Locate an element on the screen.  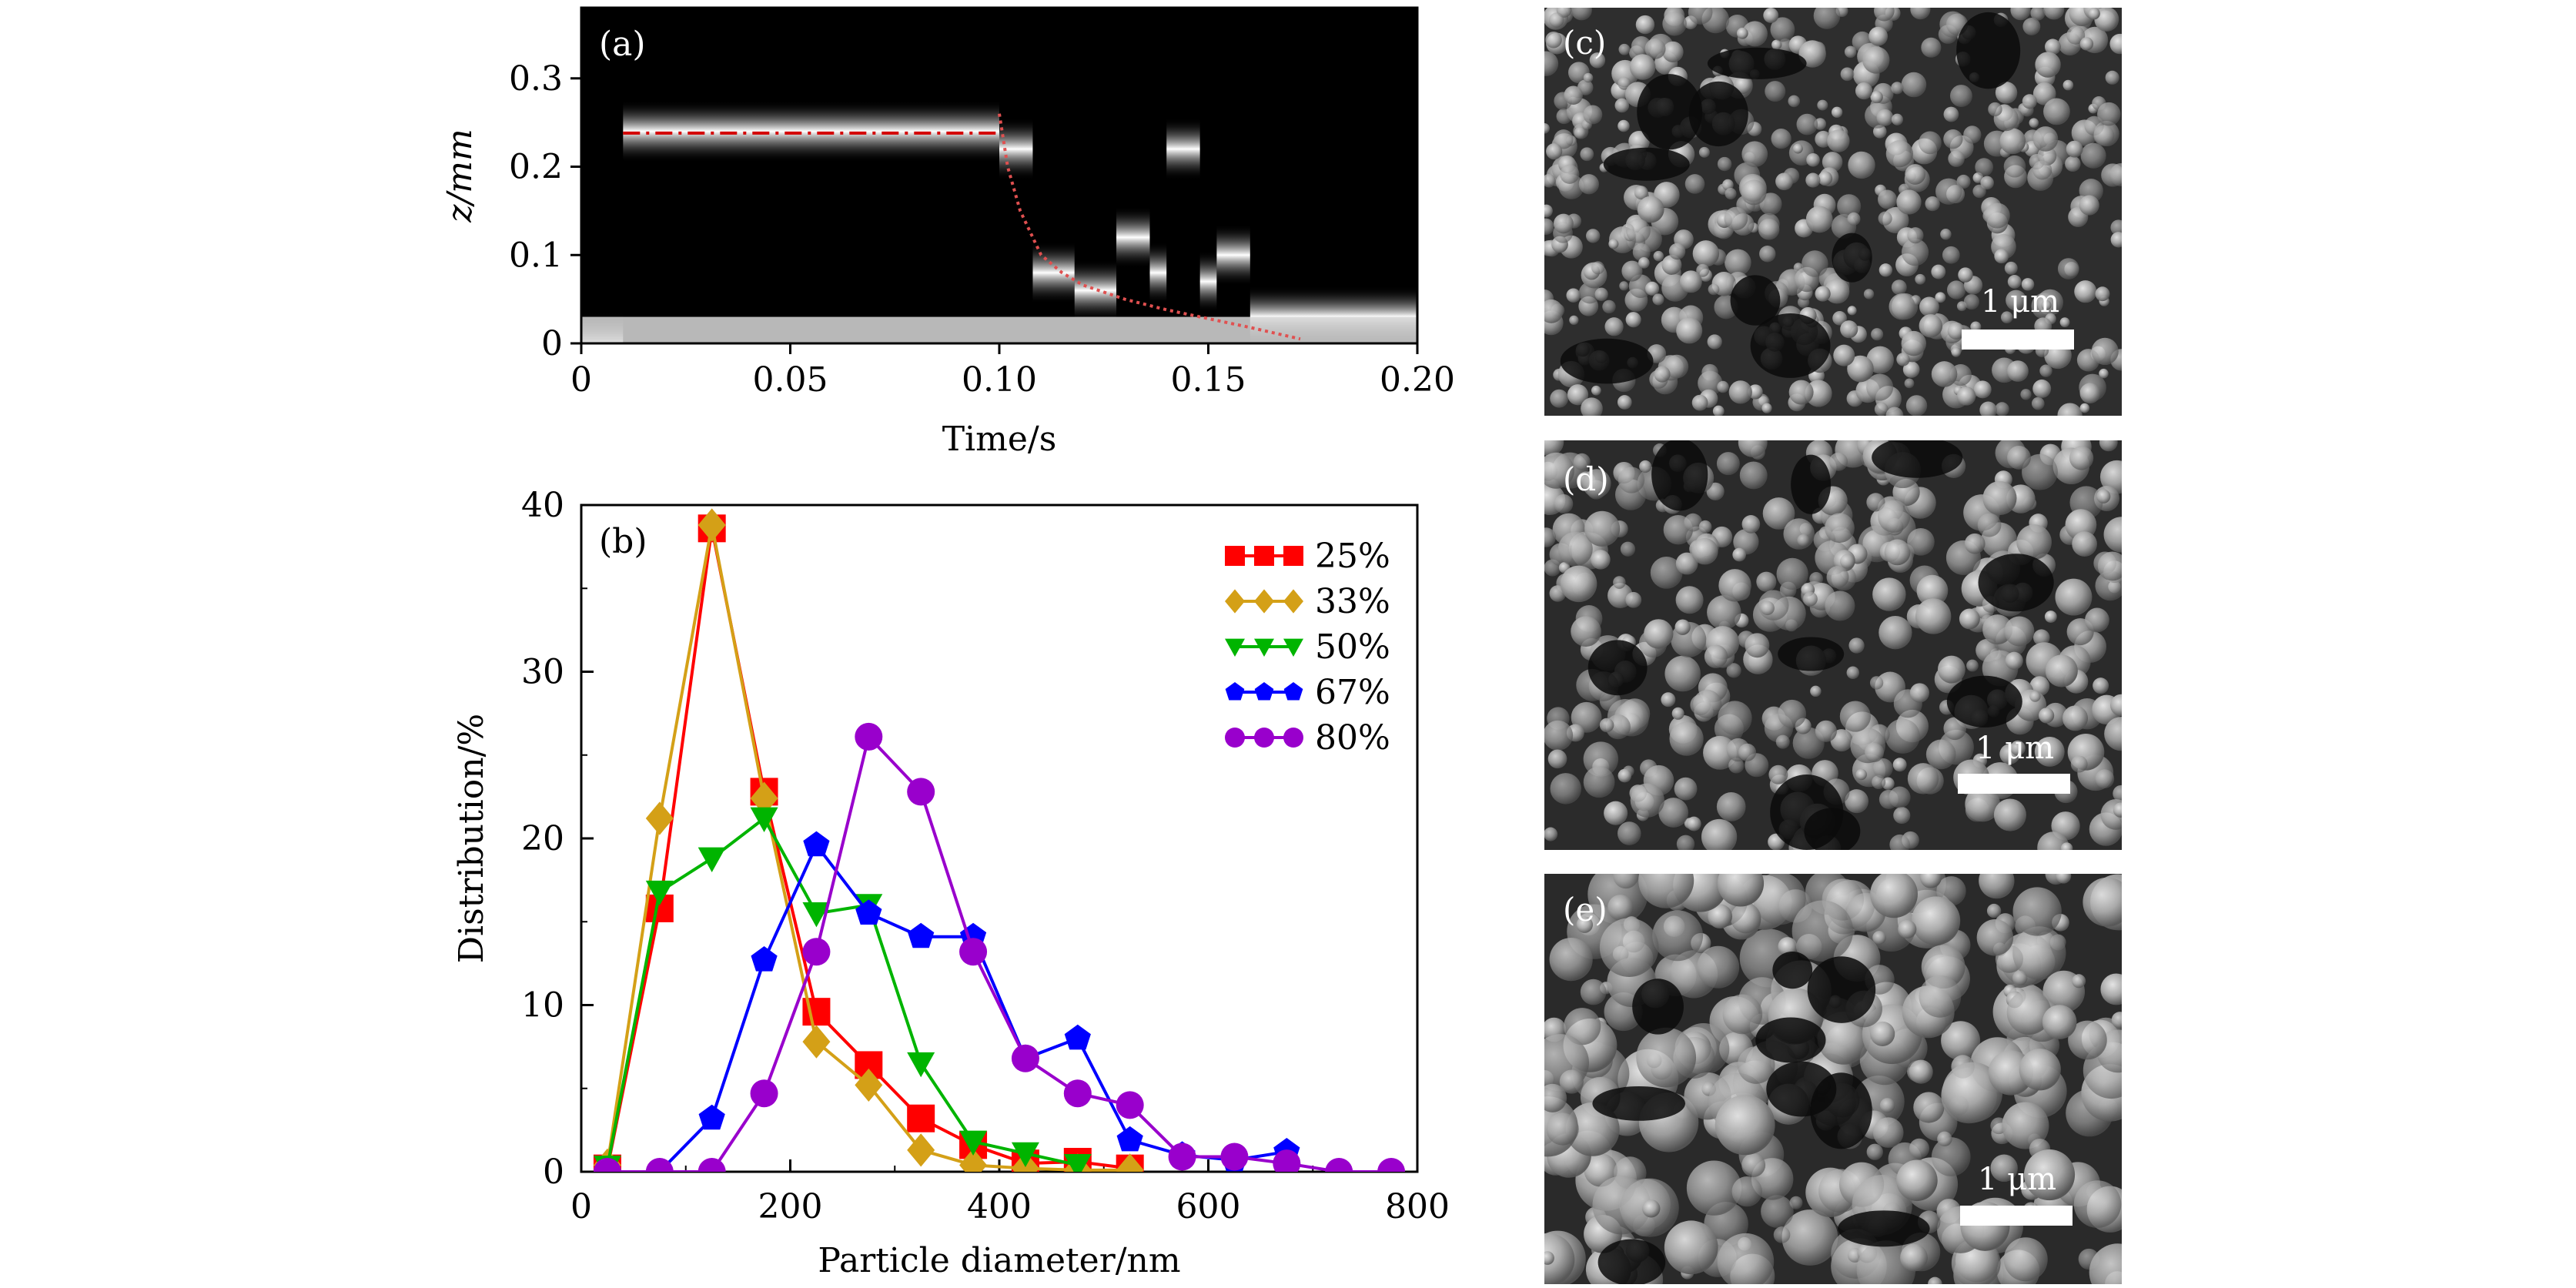
sem-image-d-scalebar is located at coordinates (2014, 784).